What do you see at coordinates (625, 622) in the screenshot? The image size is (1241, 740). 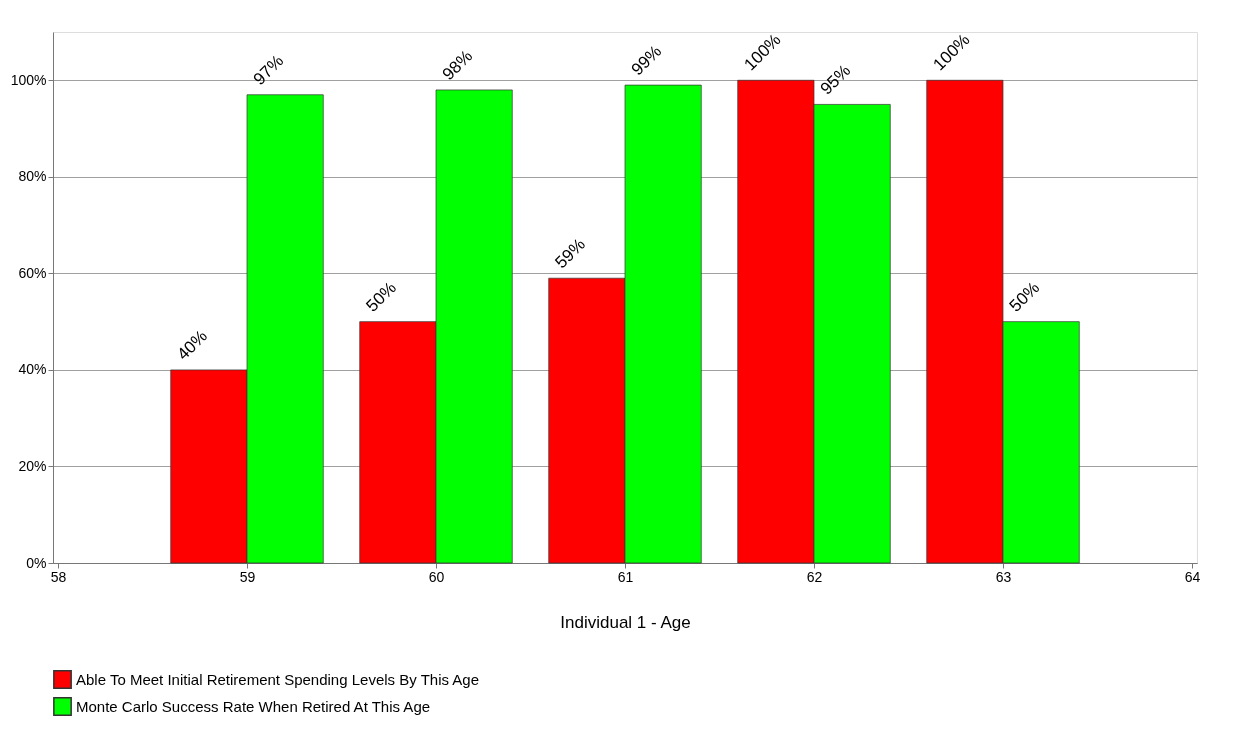 I see `x-axis-title: Individual 1 - Age` at bounding box center [625, 622].